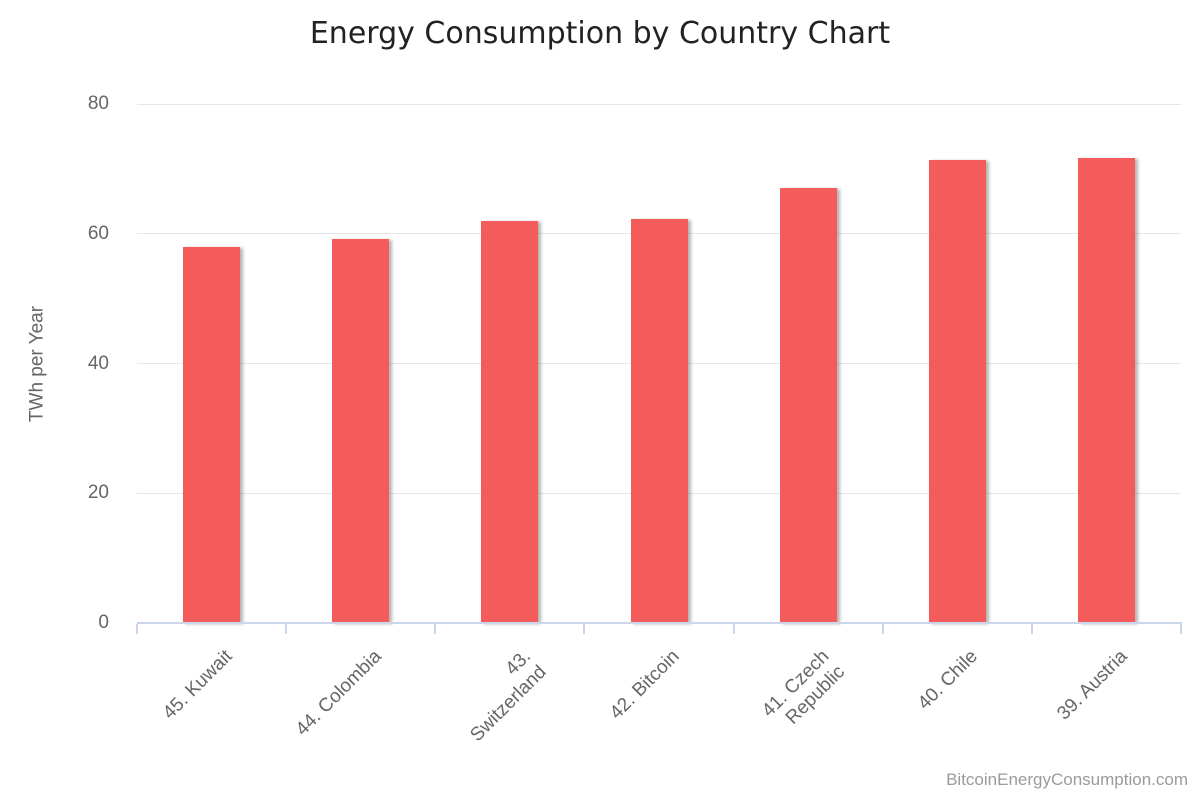  Describe the element at coordinates (1106, 390) in the screenshot. I see `bar-39-austria` at that location.